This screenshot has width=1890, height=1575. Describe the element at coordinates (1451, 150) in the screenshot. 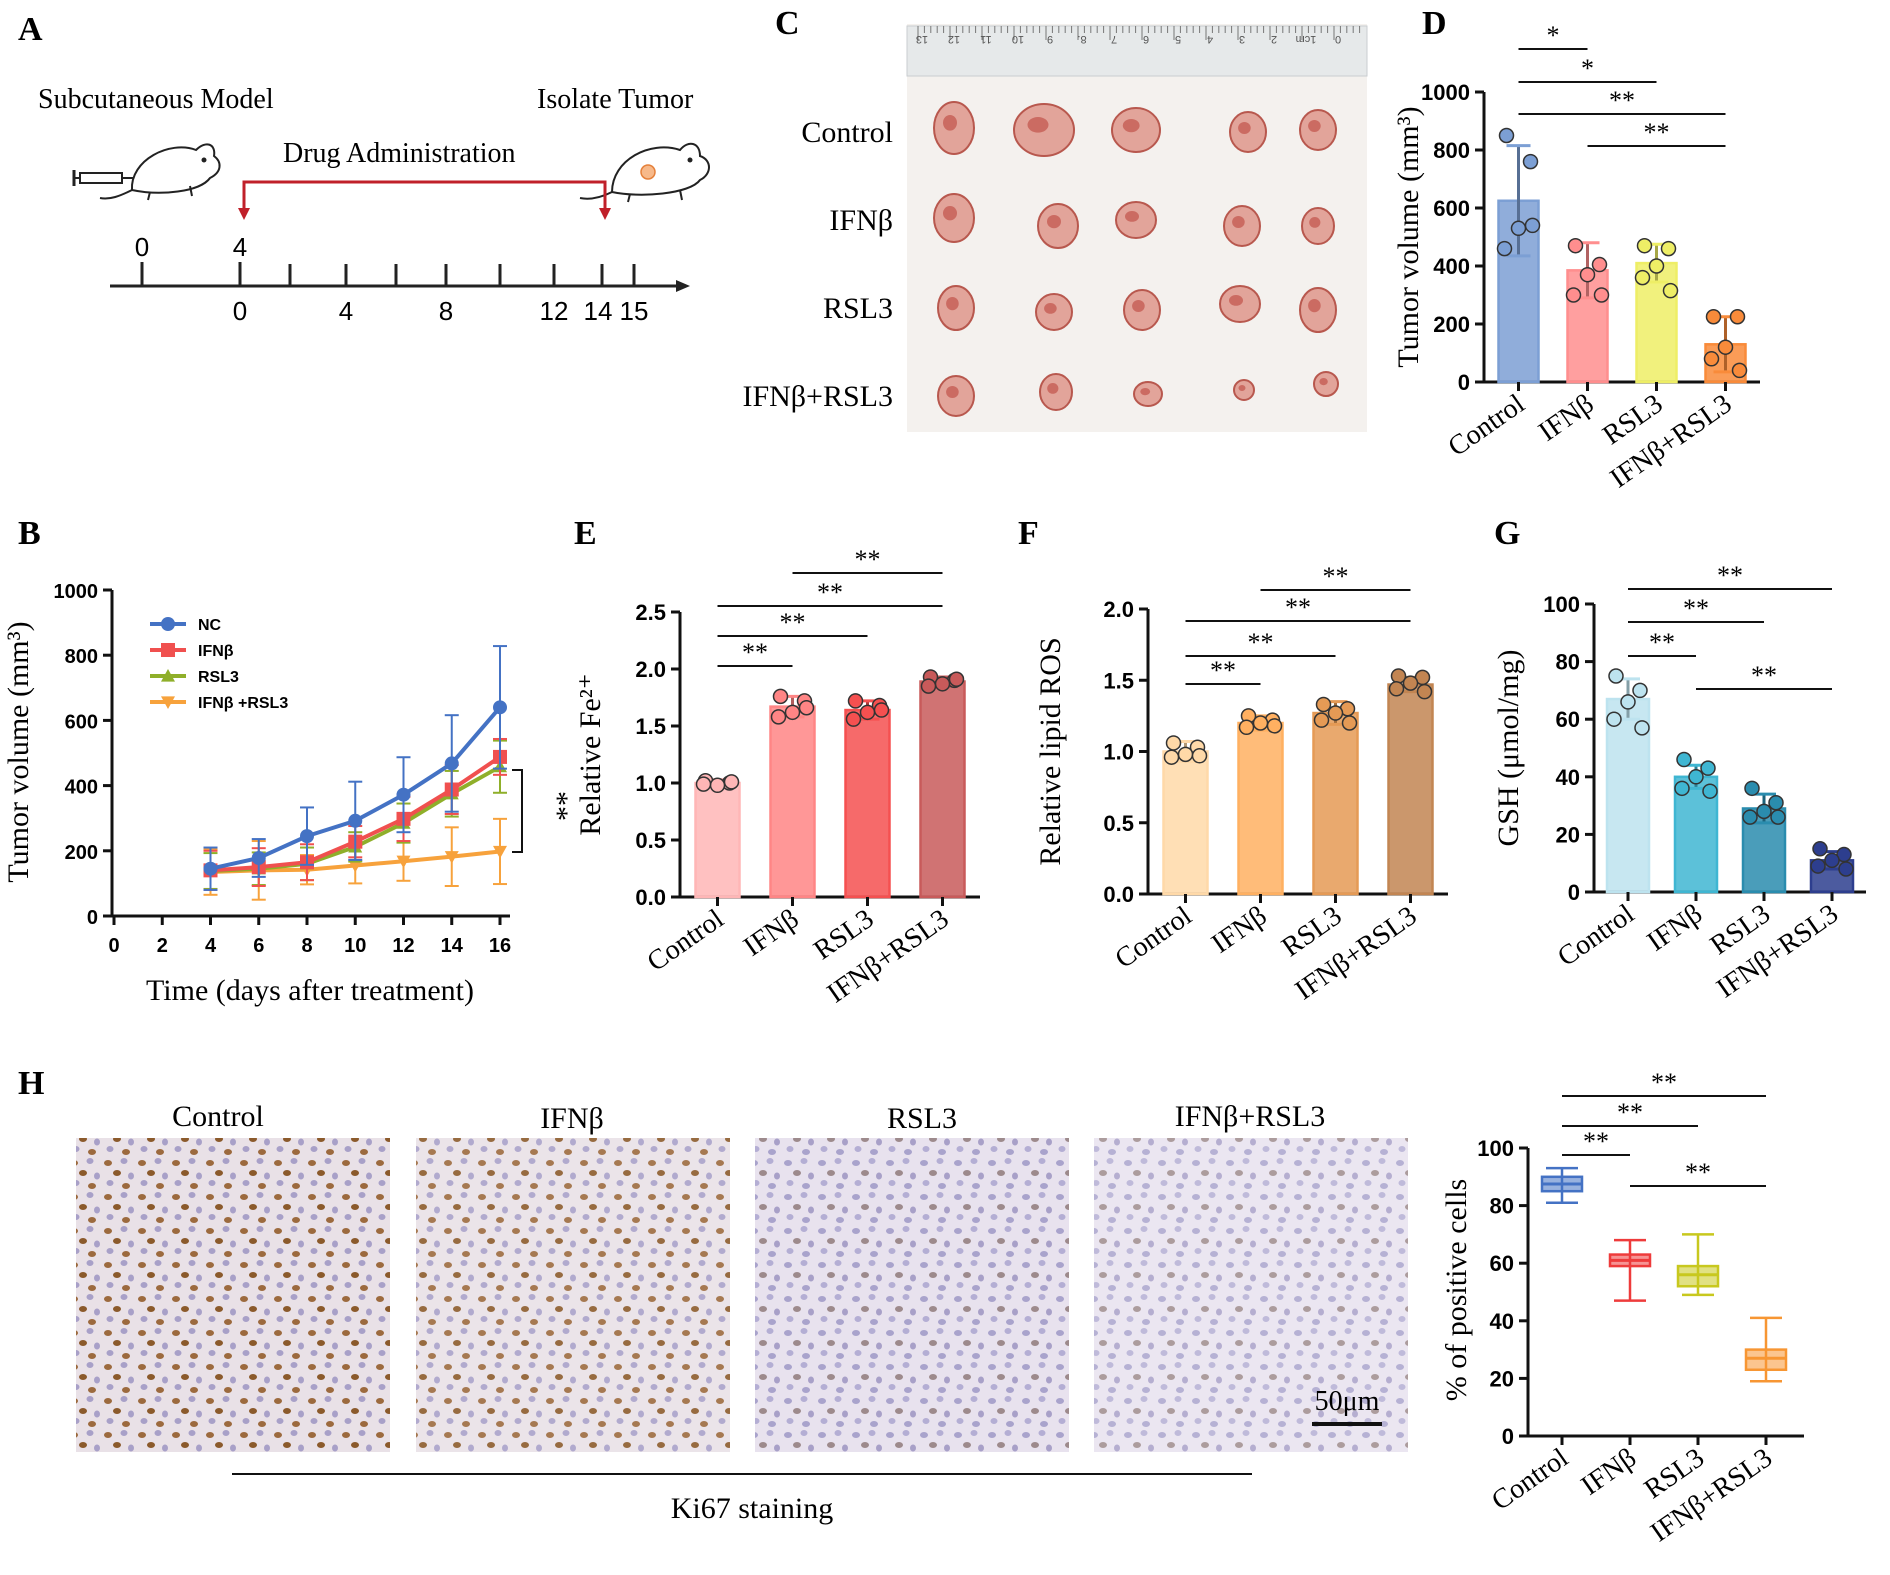

I see `y-tick-label: 800` at that location.